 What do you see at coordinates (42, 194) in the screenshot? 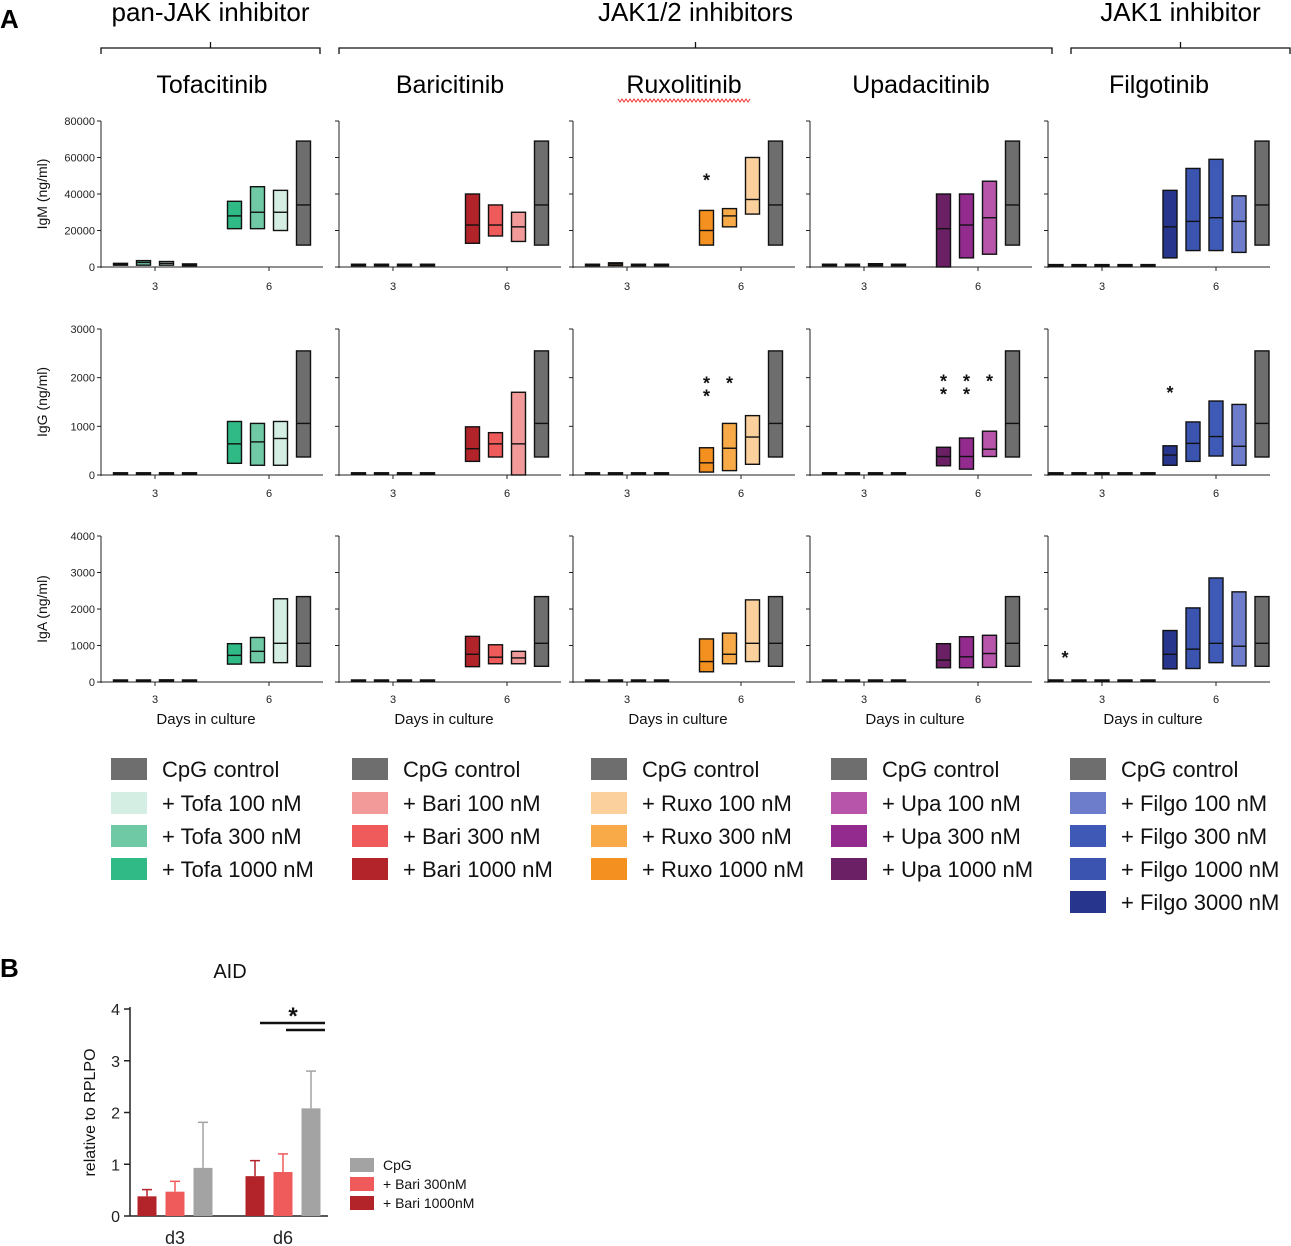
I see `y-axis-title-0: IgM (ng/ml)` at bounding box center [42, 194].